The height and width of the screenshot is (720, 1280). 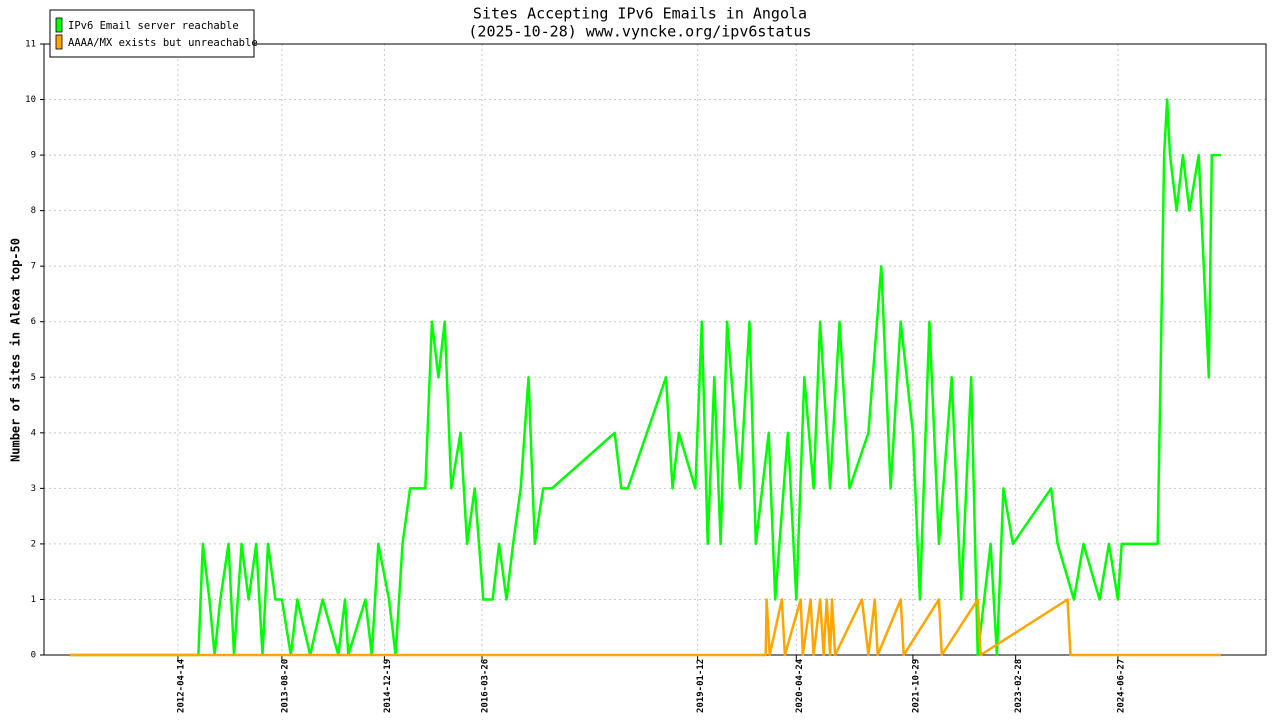 What do you see at coordinates (33, 267) in the screenshot?
I see `y-tick-label: 7` at bounding box center [33, 267].